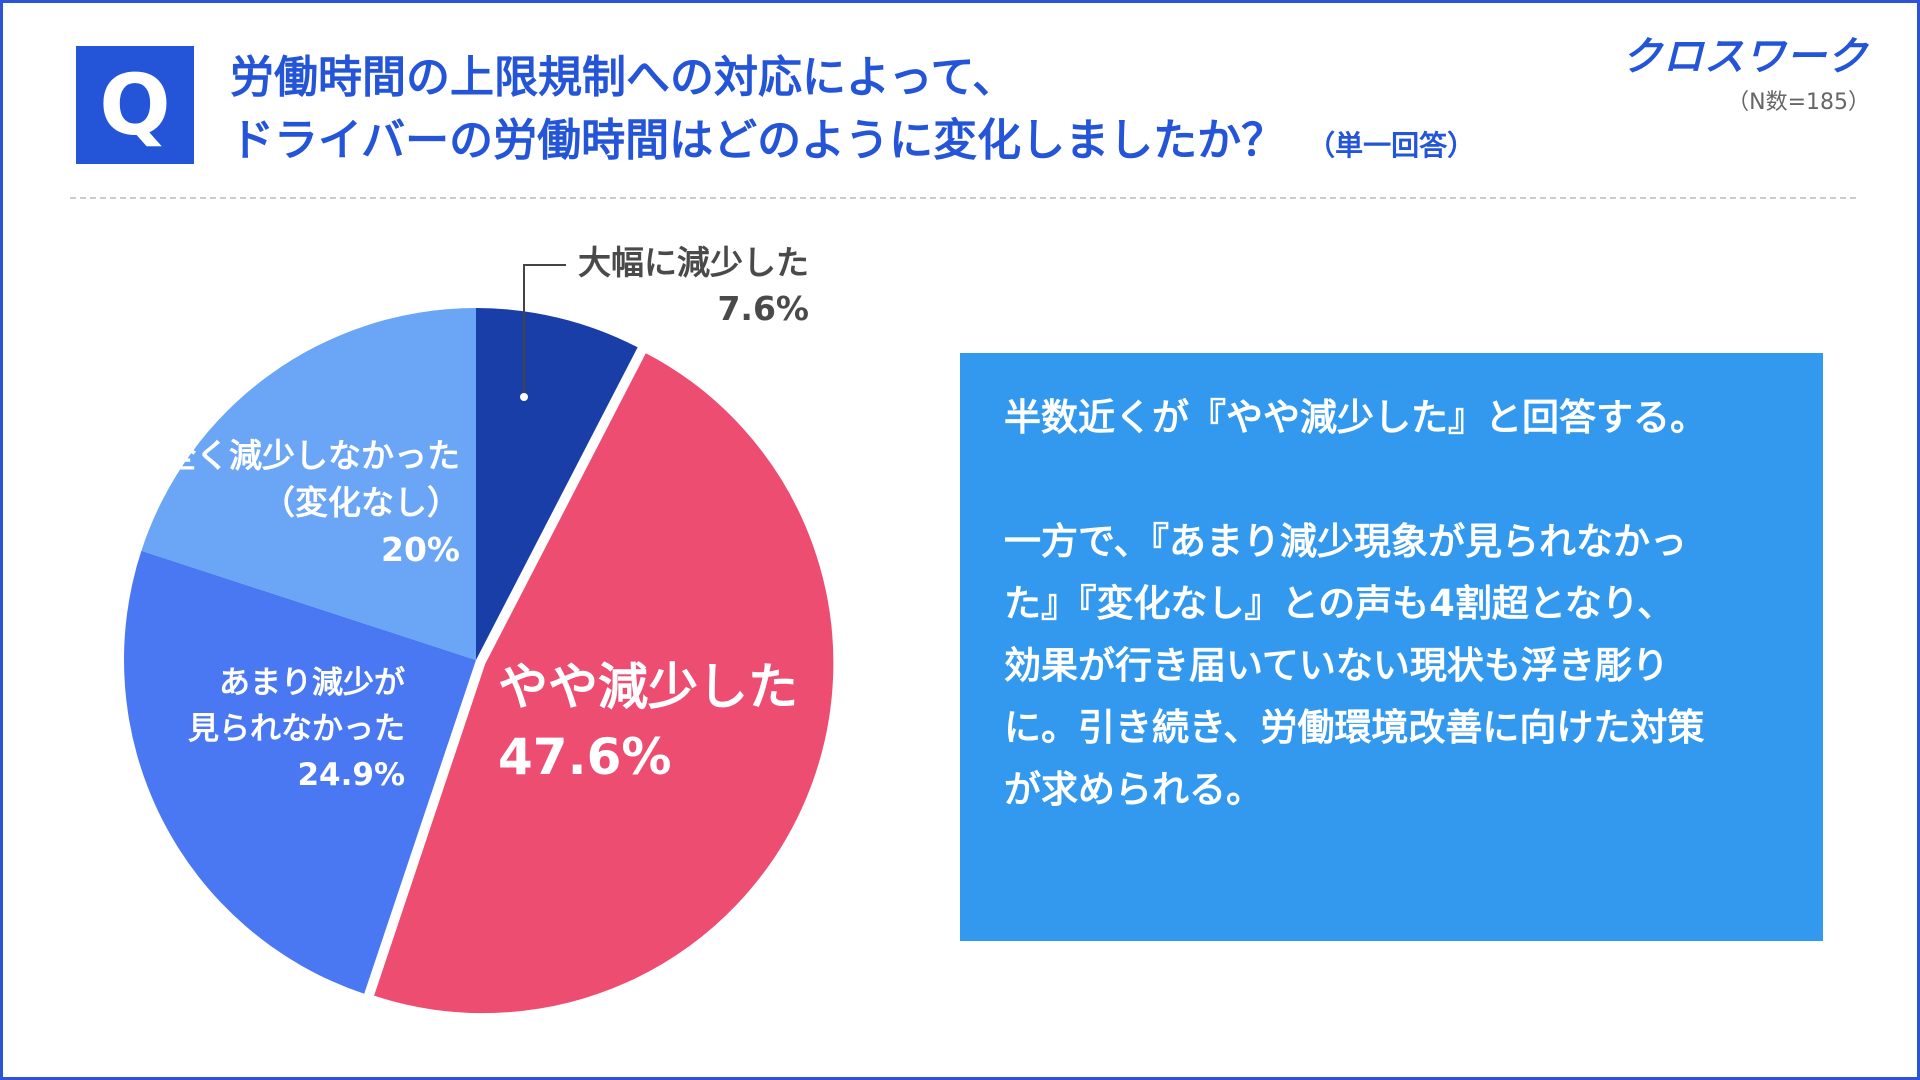  I want to click on summary-line: に。引き続き、労働環境改善に向けた対策, so click(1354, 727).